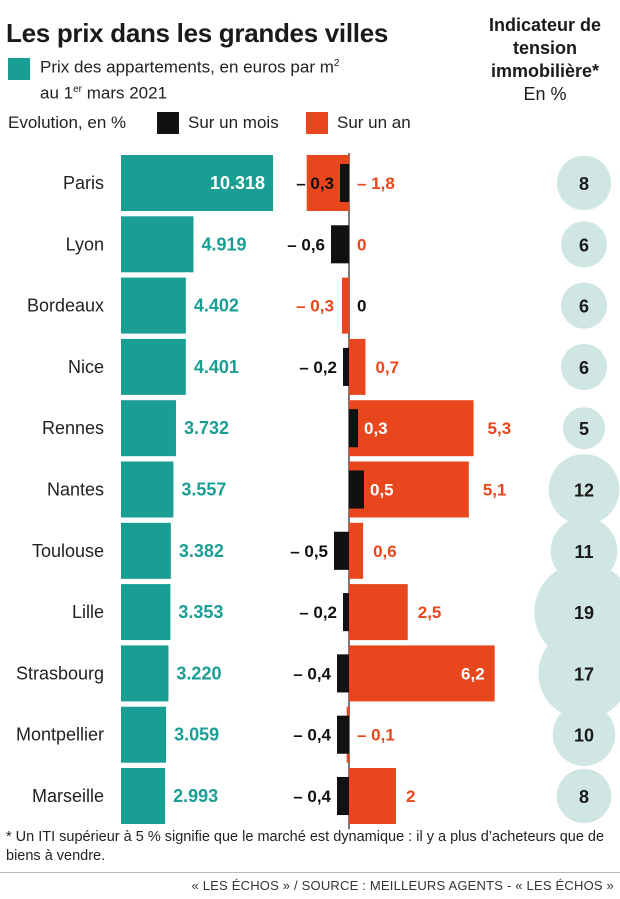  I want to click on year-value-label: – 1,8, so click(376, 183).